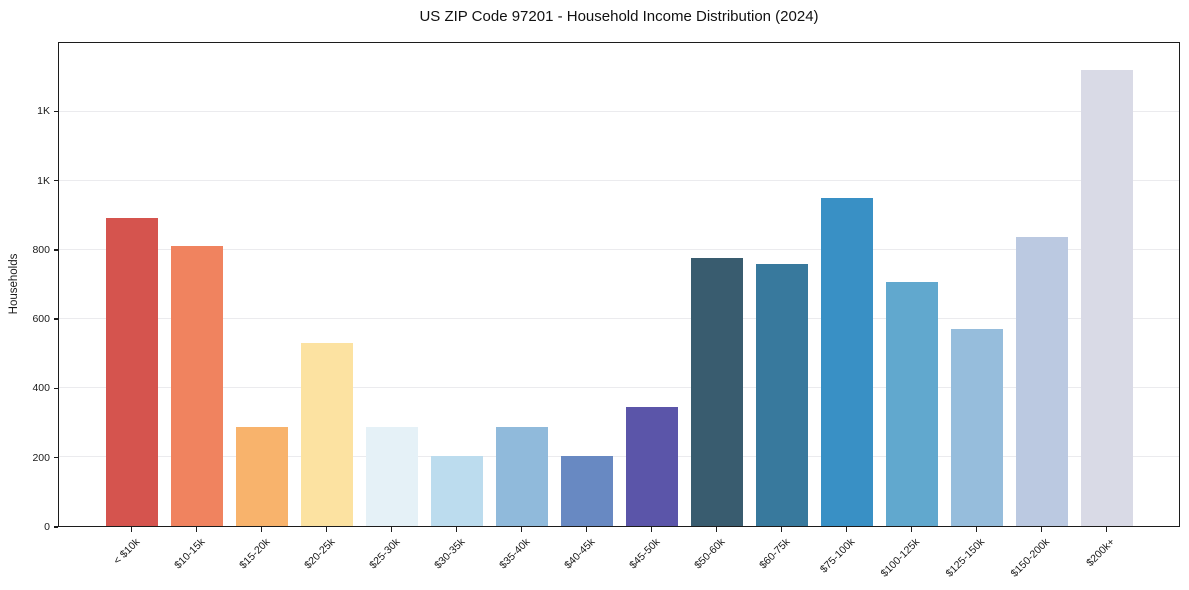 This screenshot has width=1189, height=590. What do you see at coordinates (41, 457) in the screenshot?
I see `y-tick-label: 200` at bounding box center [41, 457].